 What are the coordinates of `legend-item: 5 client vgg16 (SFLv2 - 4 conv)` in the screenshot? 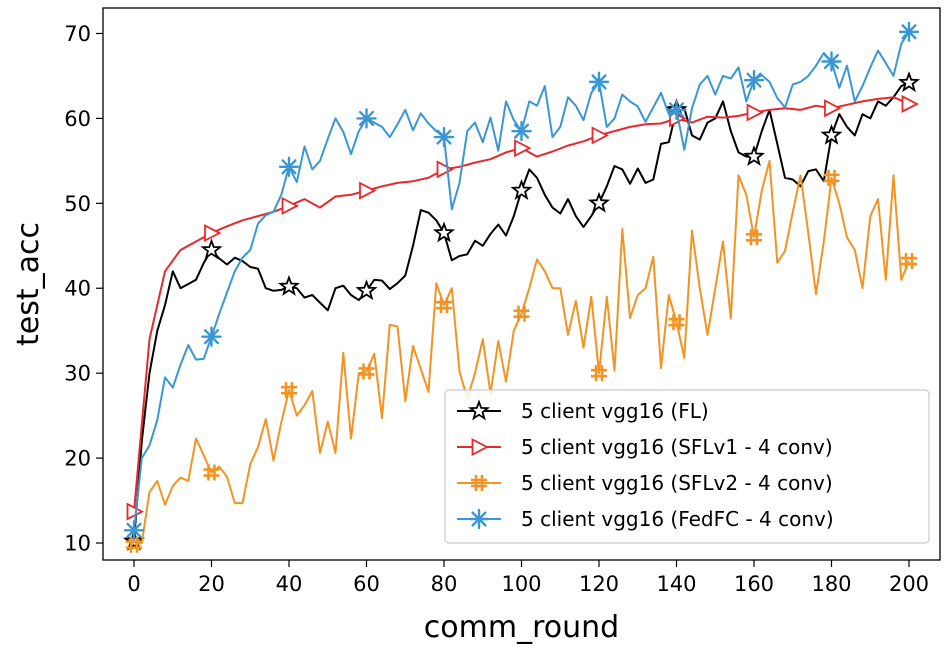 It's located at (645, 483).